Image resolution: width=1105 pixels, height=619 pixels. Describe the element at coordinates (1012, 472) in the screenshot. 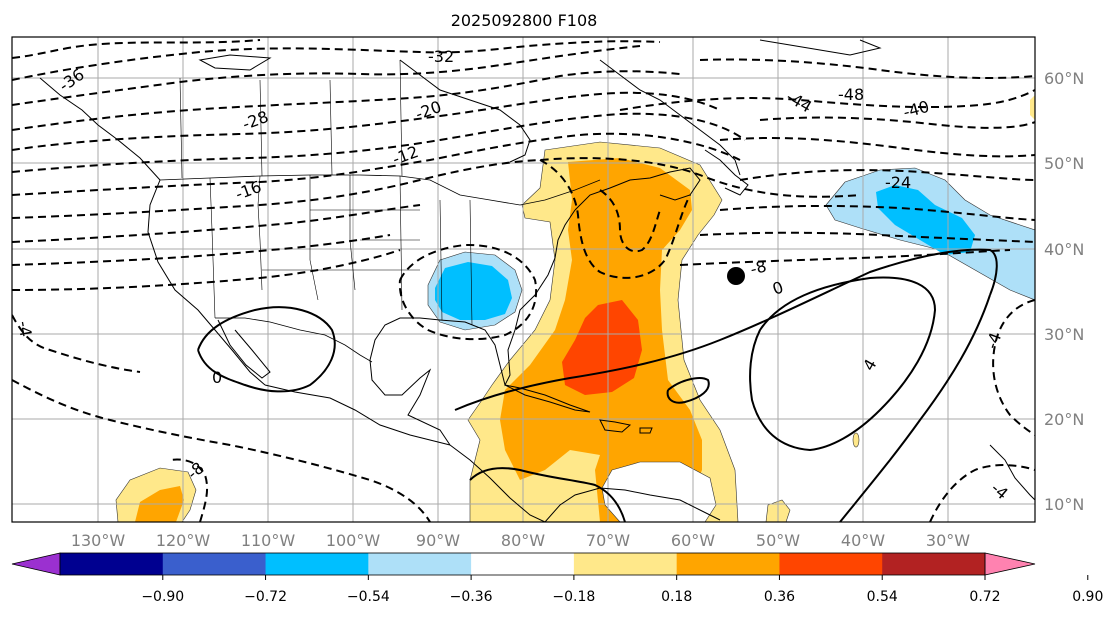

I see `coastline-africa` at that location.